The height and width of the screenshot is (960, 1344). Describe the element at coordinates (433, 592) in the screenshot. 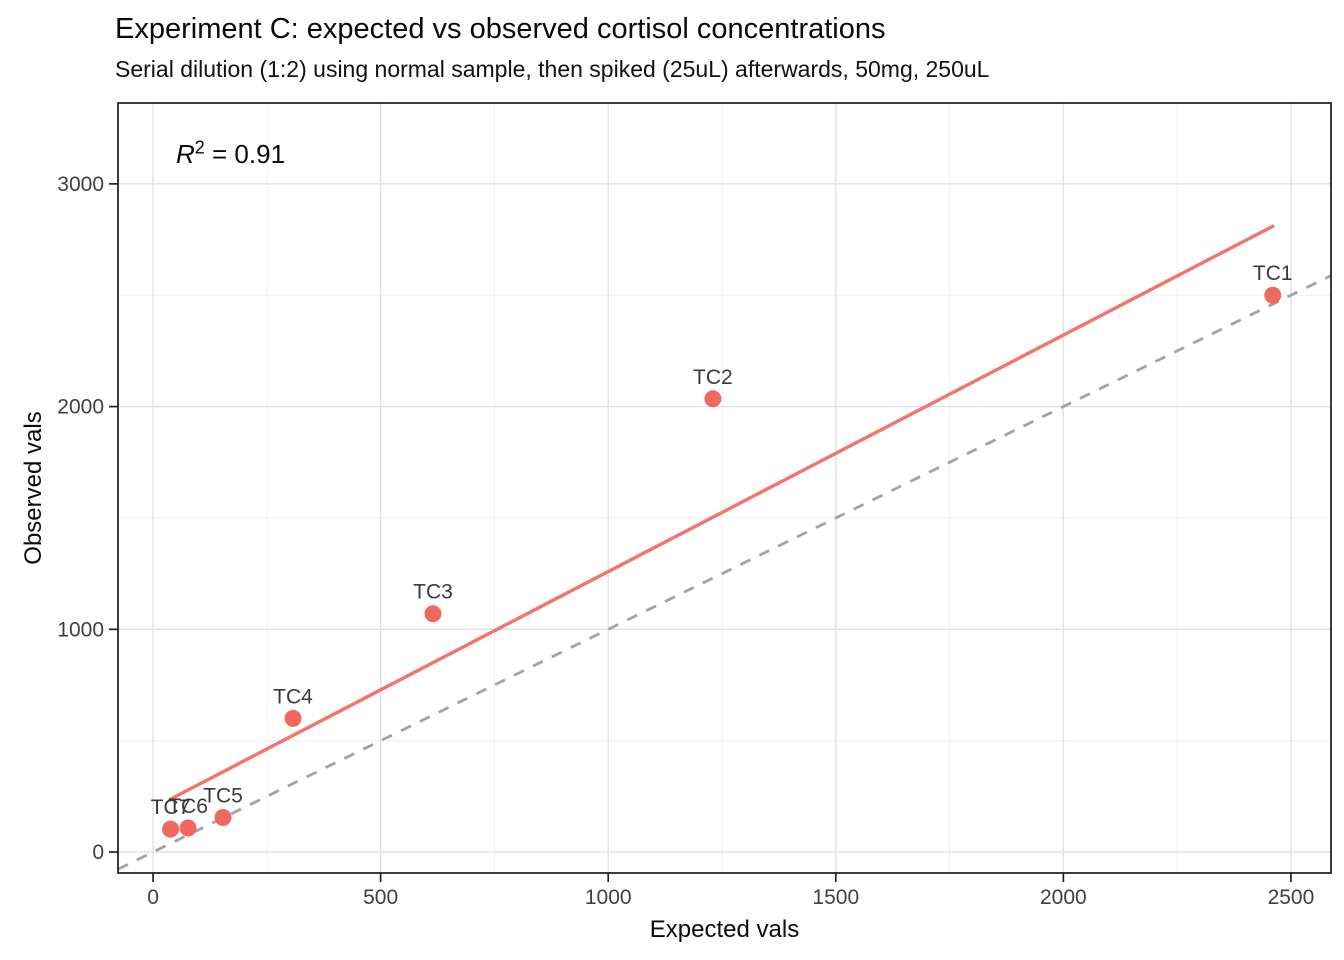

I see `point-label-TC3: TC3` at that location.